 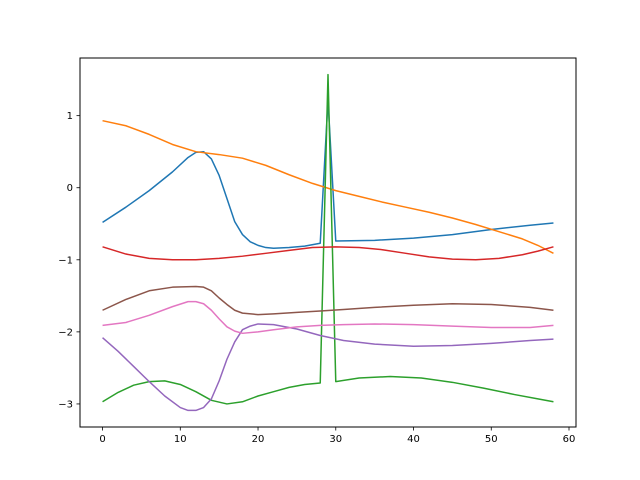 What do you see at coordinates (70, 116) in the screenshot?
I see `y-tick-label: 1` at bounding box center [70, 116].